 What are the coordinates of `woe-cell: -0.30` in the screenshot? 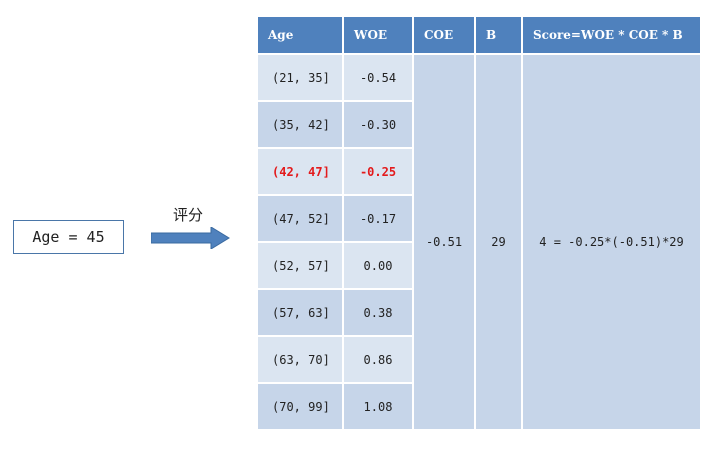 It's located at (378, 124).